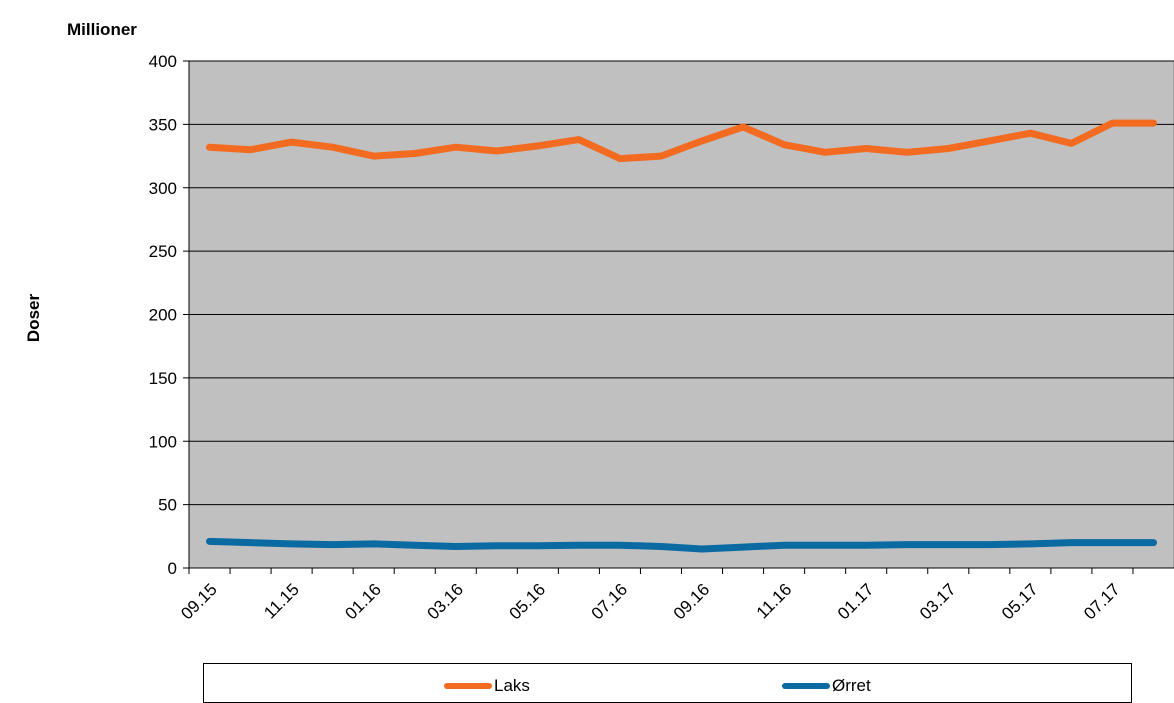 This screenshot has width=1174, height=703. What do you see at coordinates (363, 602) in the screenshot?
I see `x-tick-label: 01.16` at bounding box center [363, 602].